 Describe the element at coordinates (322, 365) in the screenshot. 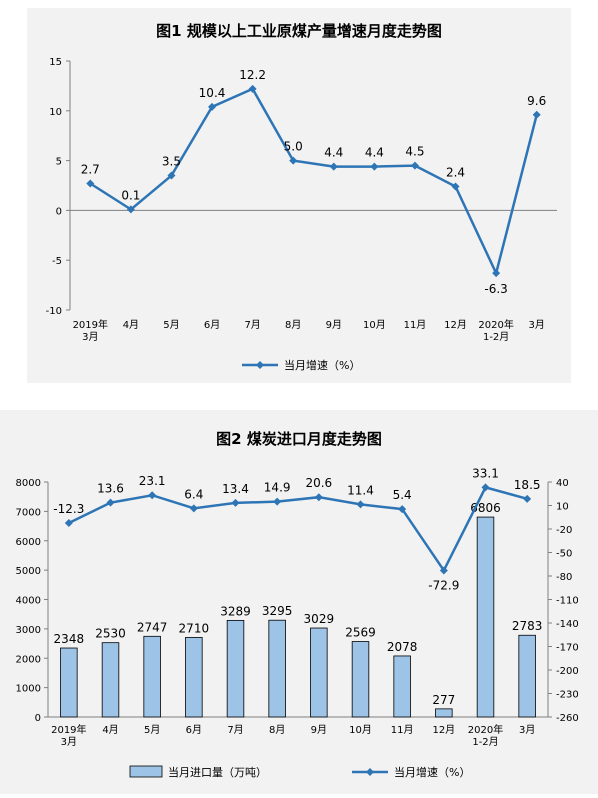

I see `chart1-legend-label: 当月增速（%）` at that location.